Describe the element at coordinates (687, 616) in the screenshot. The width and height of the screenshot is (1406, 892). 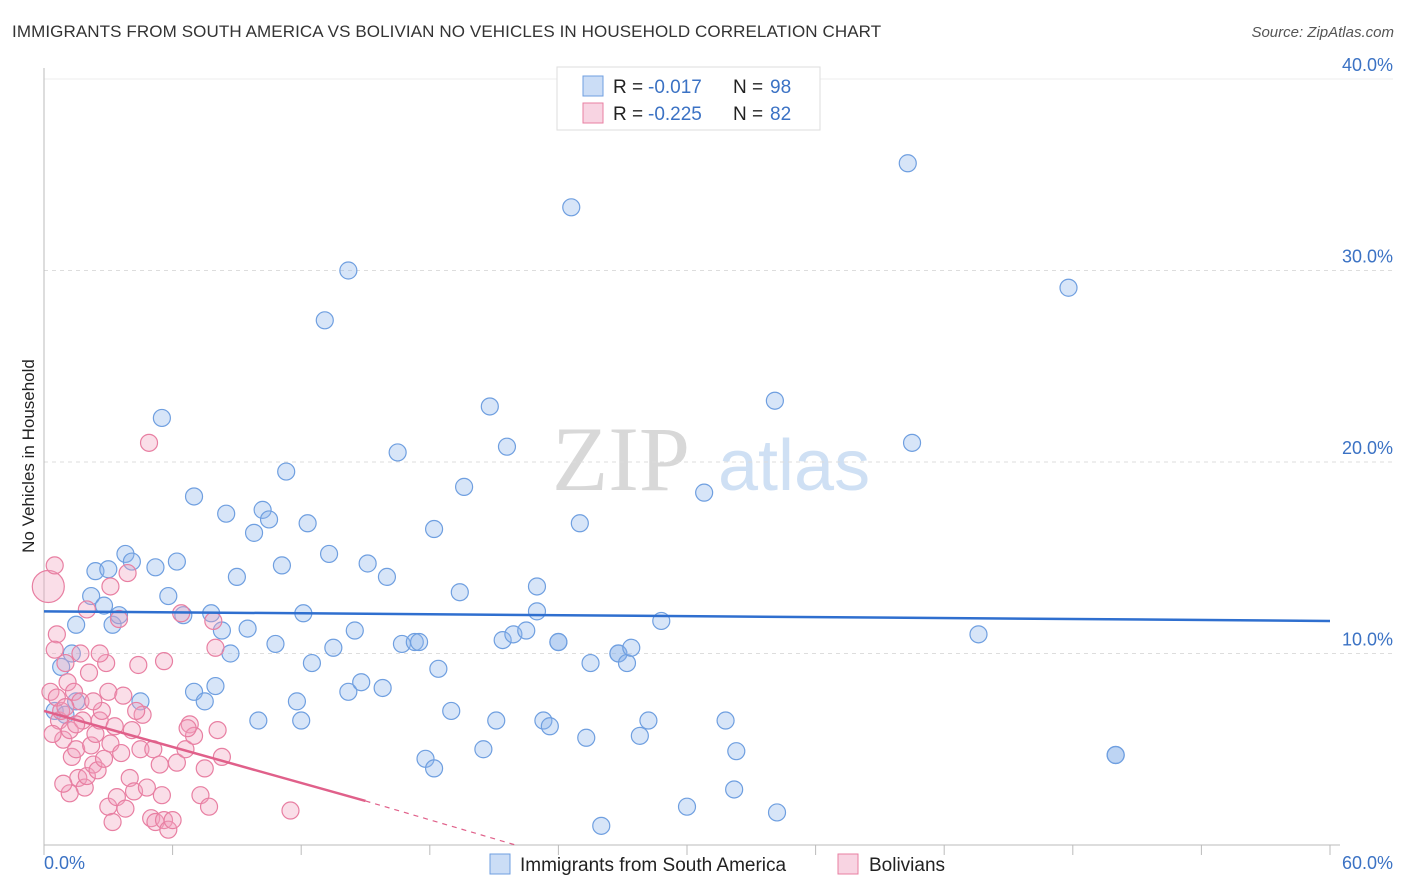
I see `immigrants-trend-line` at that location.